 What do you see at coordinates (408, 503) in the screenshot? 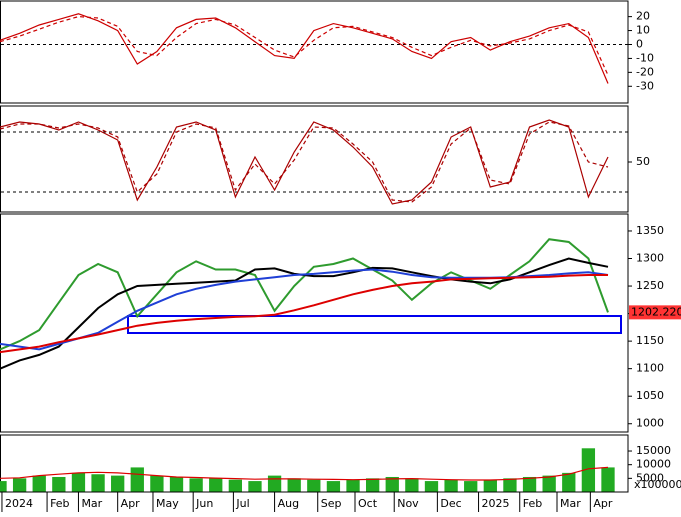
I see `x-tick-label: Nov` at bounding box center [408, 503].